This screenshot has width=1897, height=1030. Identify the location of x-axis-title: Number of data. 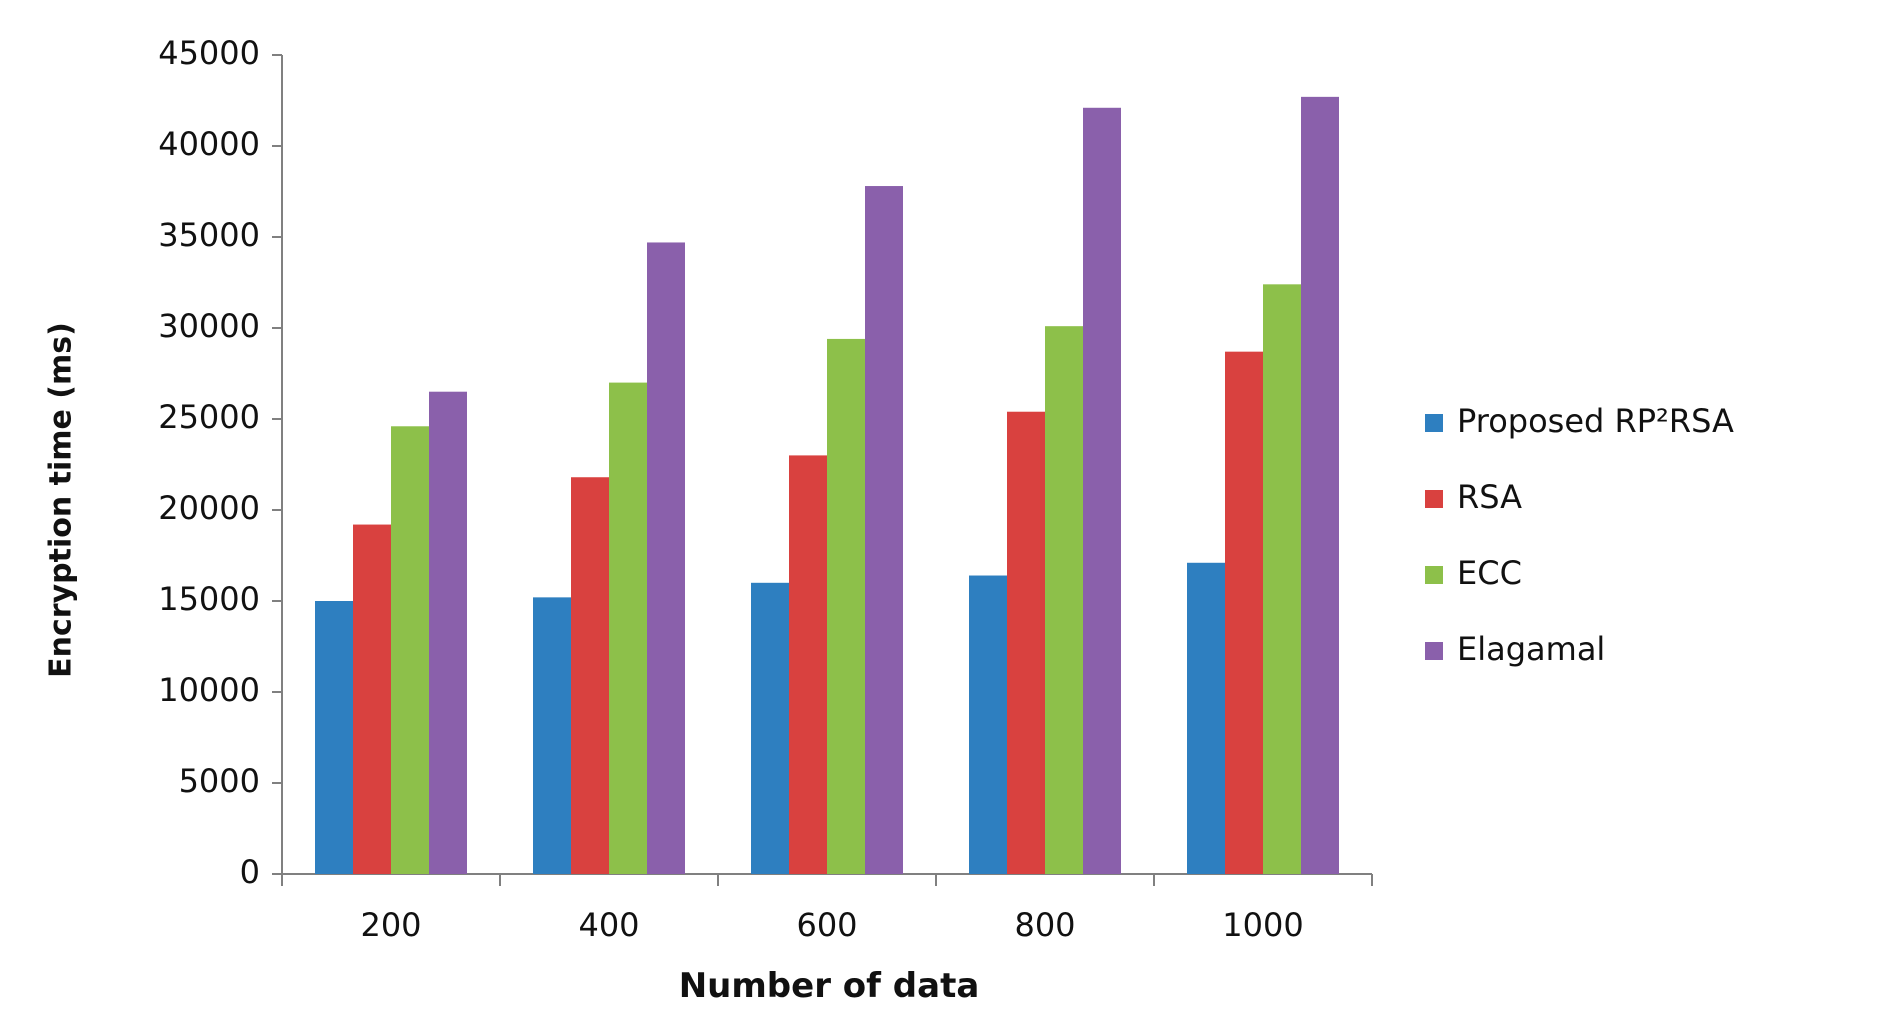
(829, 986).